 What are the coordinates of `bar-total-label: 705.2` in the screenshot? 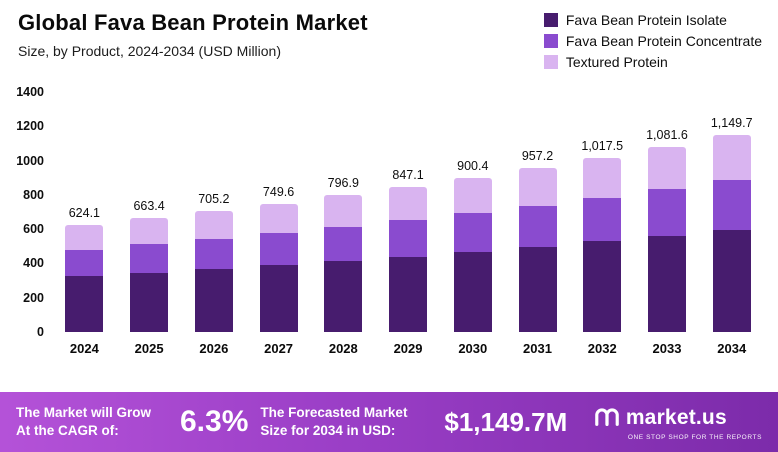 It's located at (214, 199).